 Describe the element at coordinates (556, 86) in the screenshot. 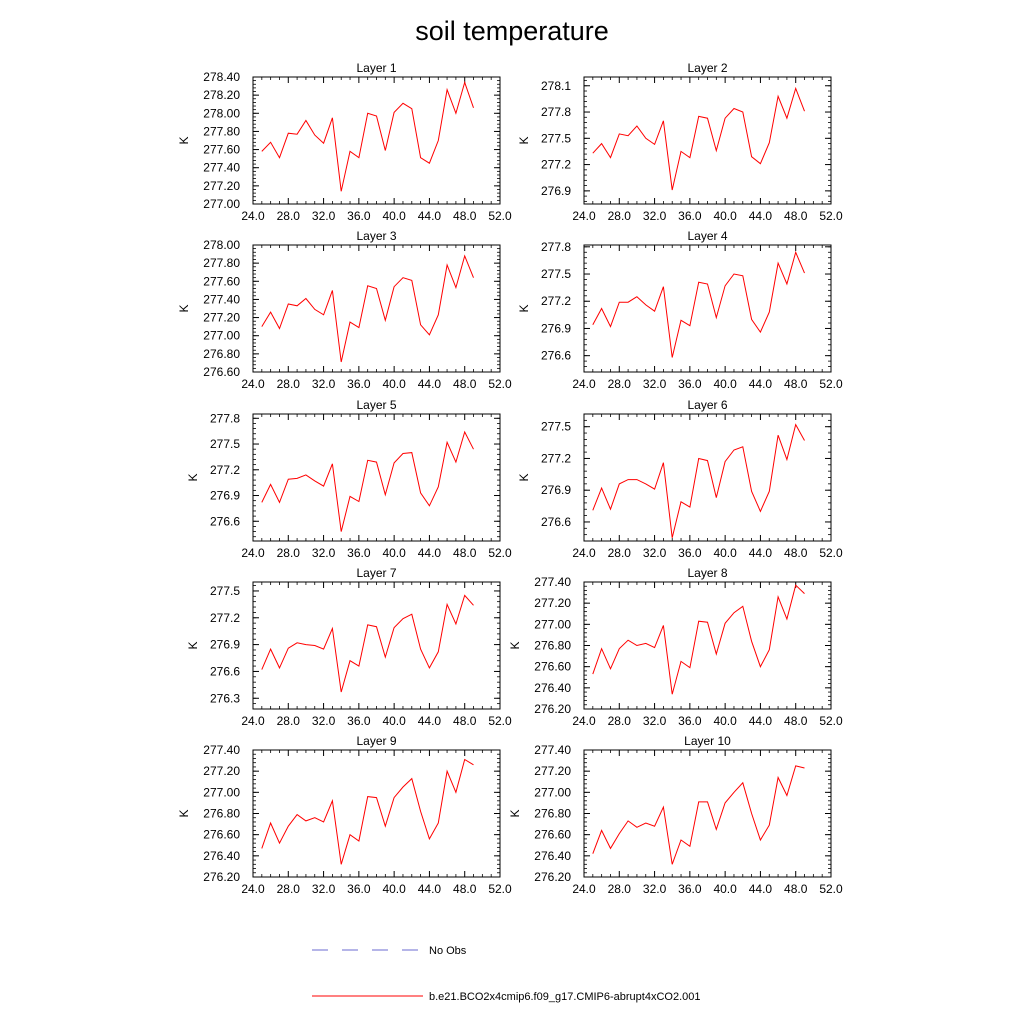

I see `y-tick-label: 278.1` at that location.